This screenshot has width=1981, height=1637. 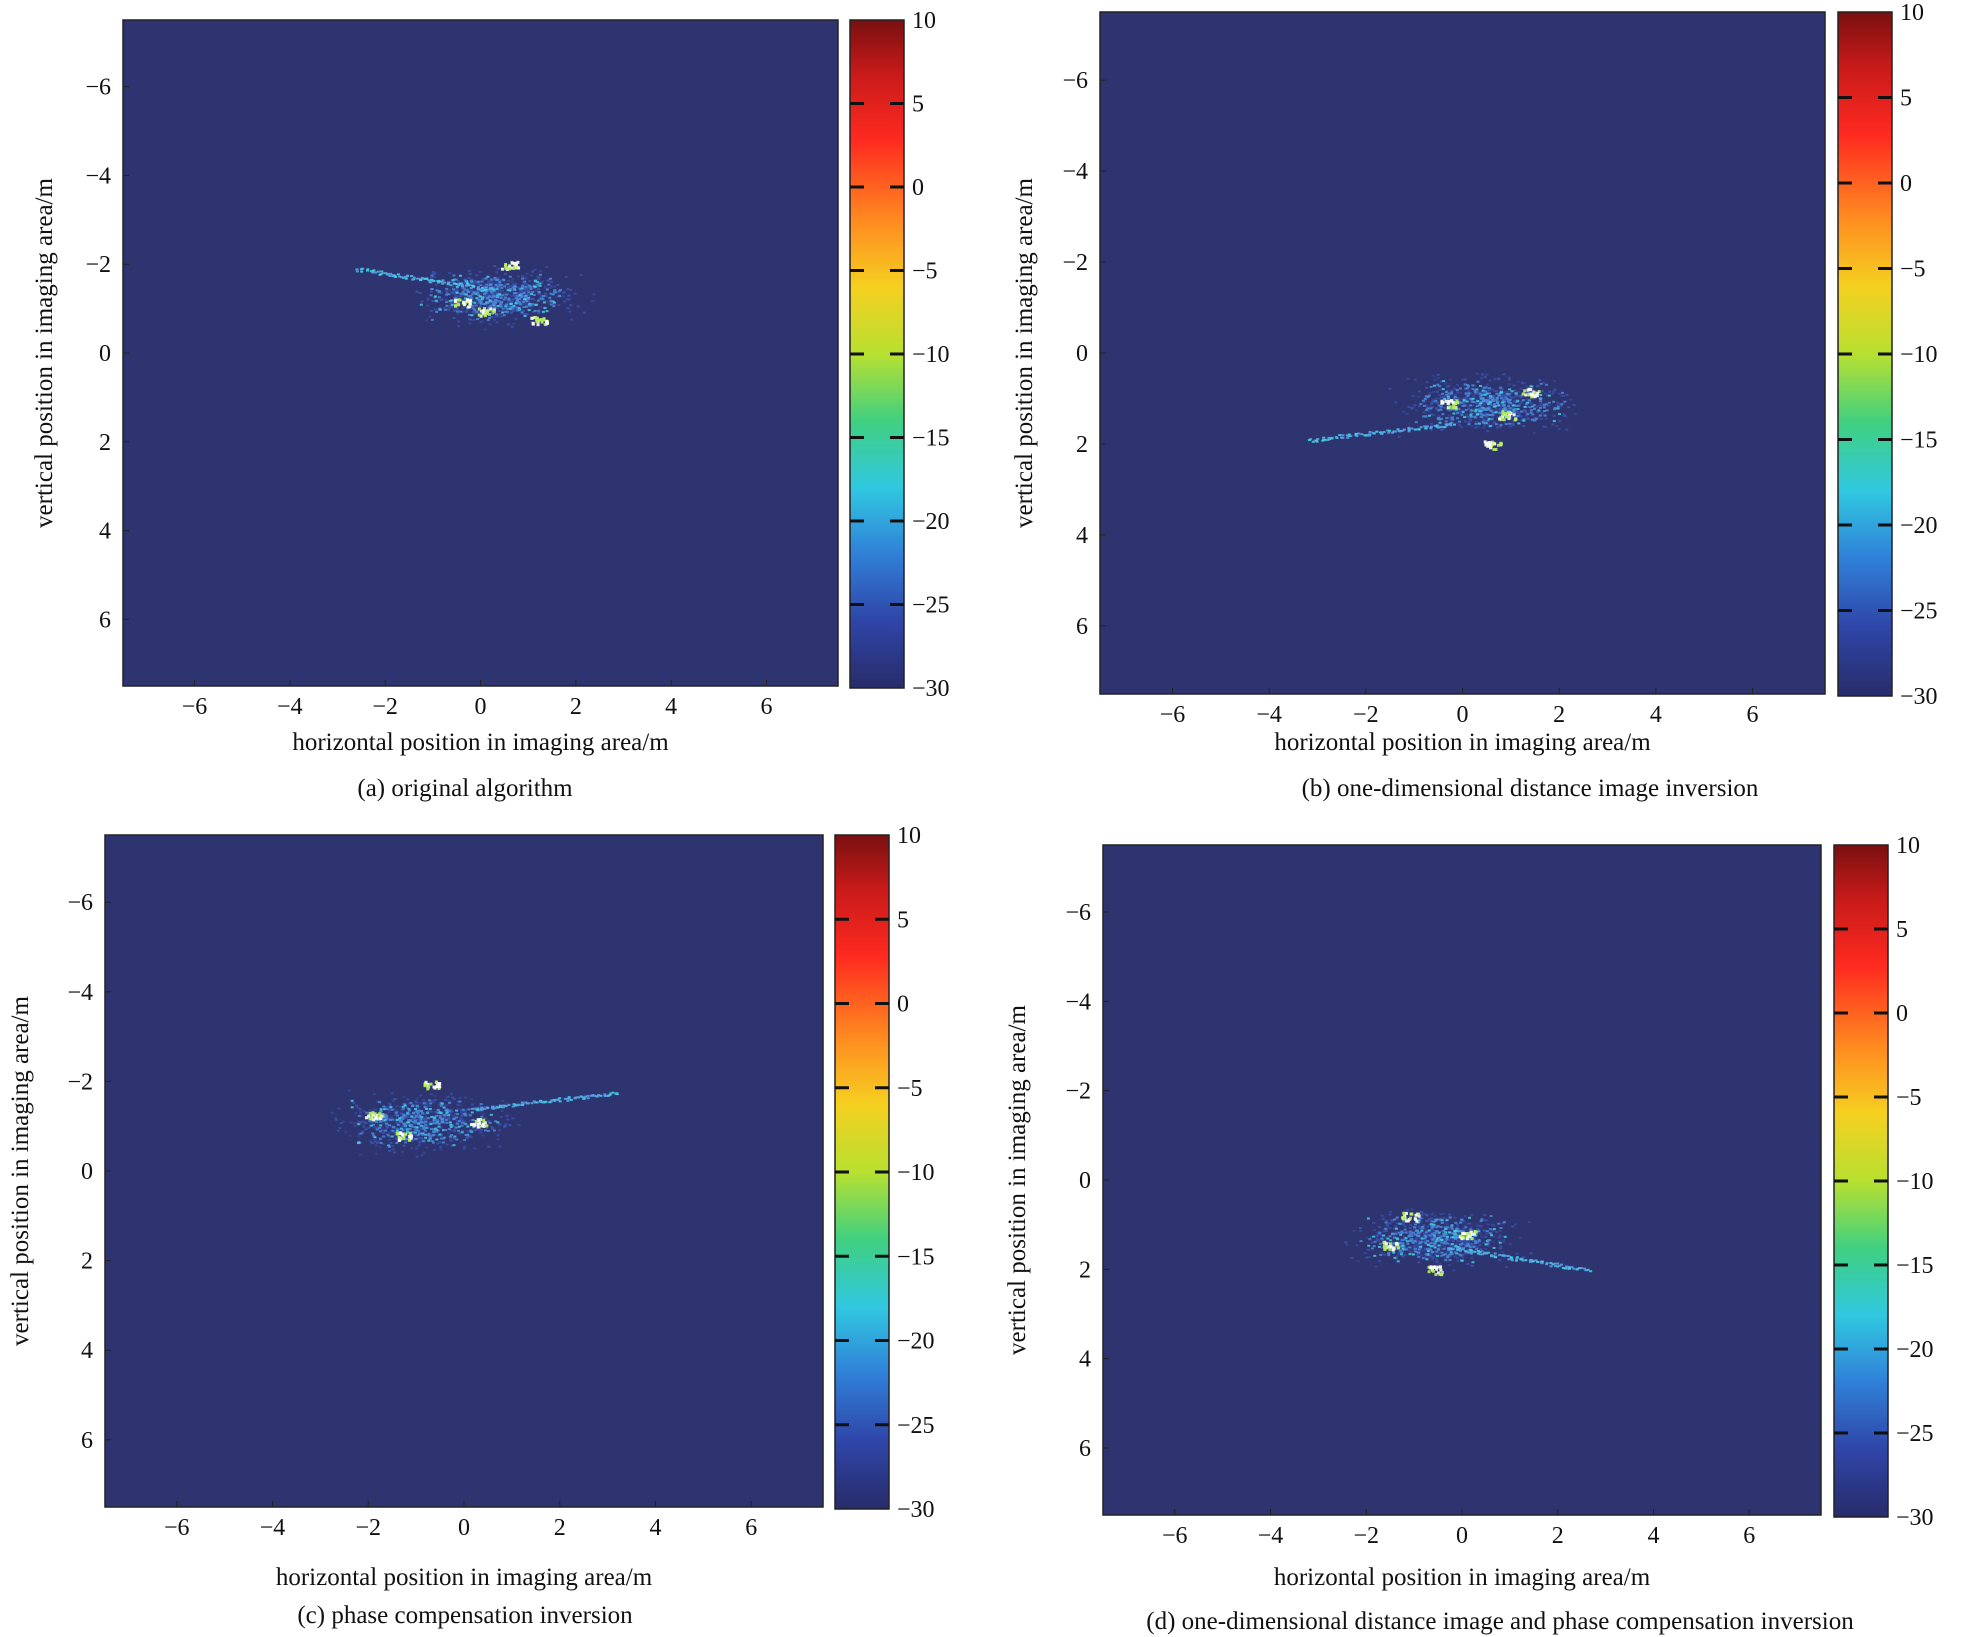 What do you see at coordinates (1442, 412) in the screenshot?
I see `target-signature` at bounding box center [1442, 412].